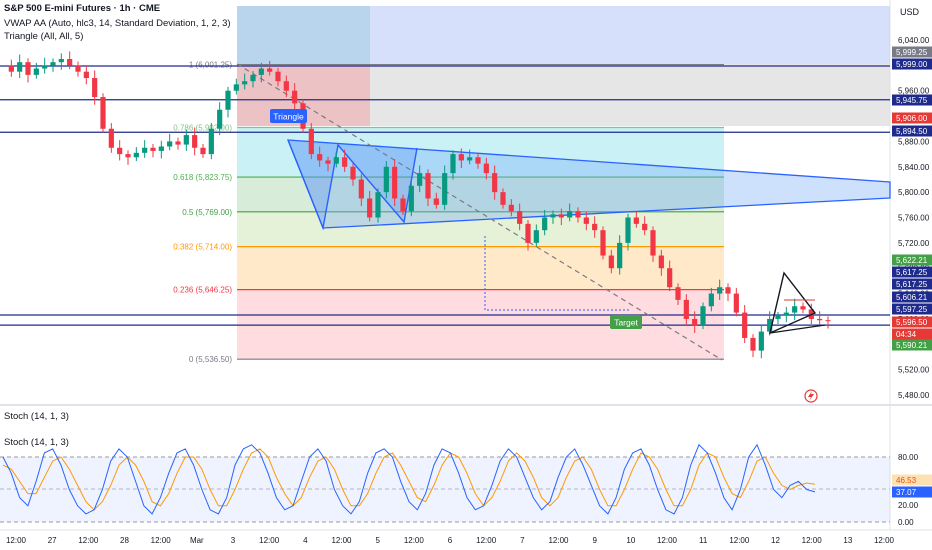  I want to click on stoch-ticks: 80.00 20.00 0.00, so click(908, 490).